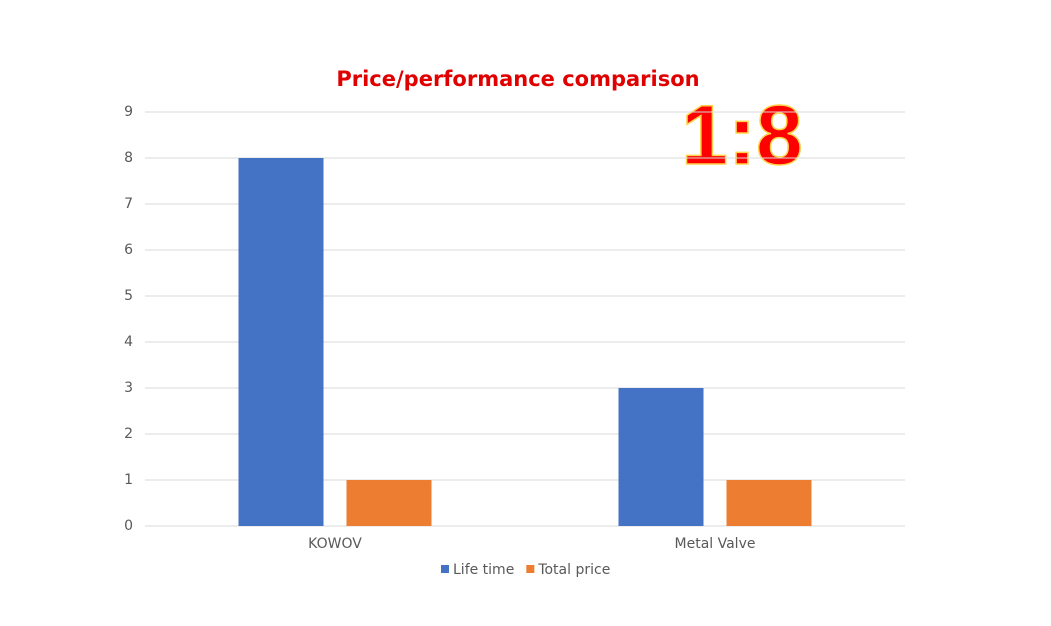 This screenshot has height=626, width=1051. What do you see at coordinates (741, 135) in the screenshot?
I see `annotation: 1:8` at bounding box center [741, 135].